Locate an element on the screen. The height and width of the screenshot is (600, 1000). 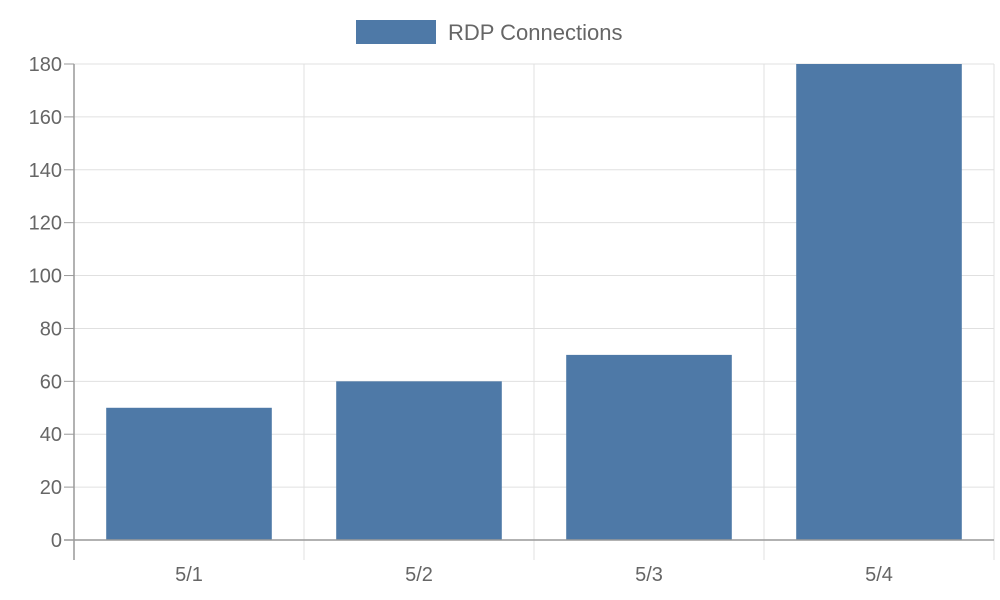
x-tick-label: 5/4 is located at coordinates (879, 575).